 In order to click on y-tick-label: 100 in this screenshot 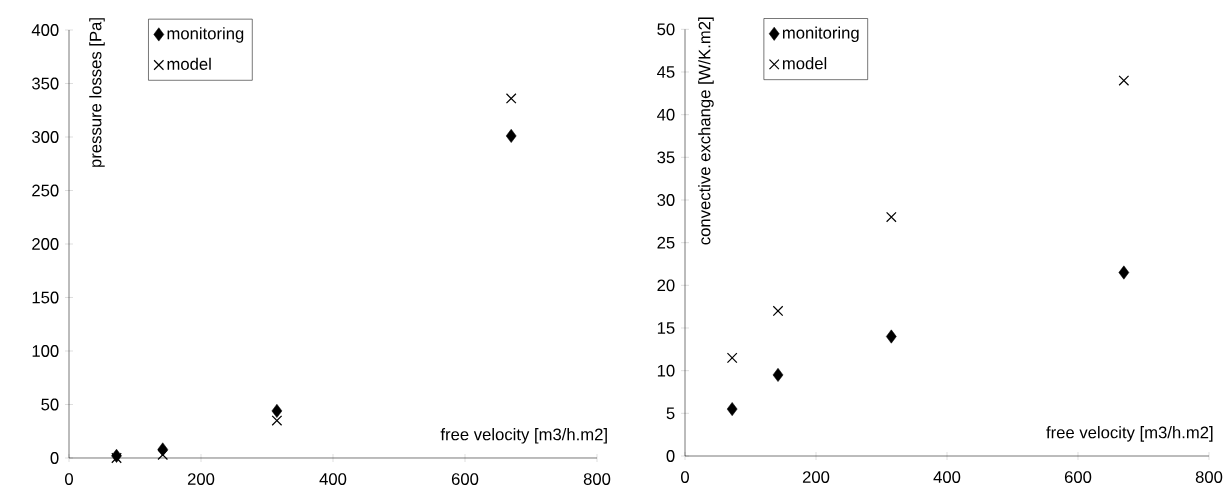, I will do `click(45, 351)`.